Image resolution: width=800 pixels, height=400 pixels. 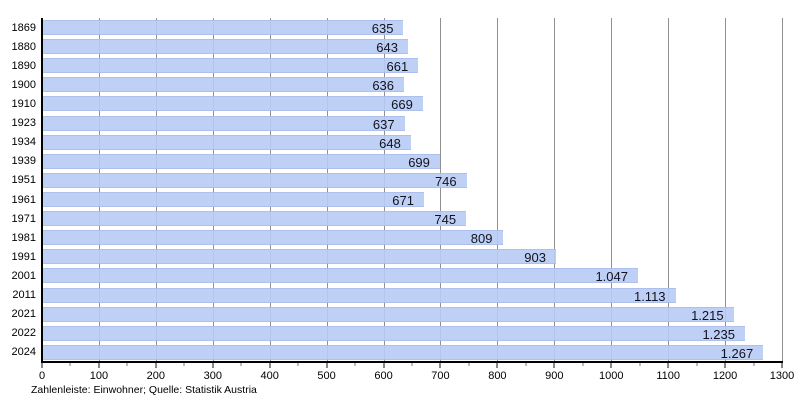 I want to click on chart-row: 2024 1.267, so click(x=391, y=352).